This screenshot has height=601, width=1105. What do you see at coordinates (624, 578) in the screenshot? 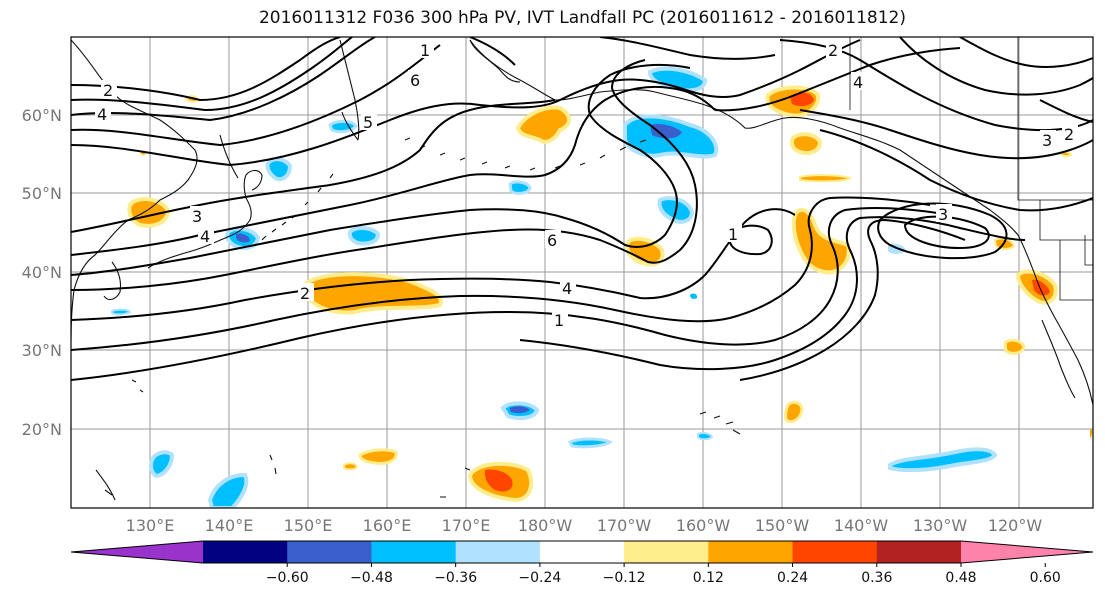
I see `colorbar-tick-label: −0.12` at bounding box center [624, 578].